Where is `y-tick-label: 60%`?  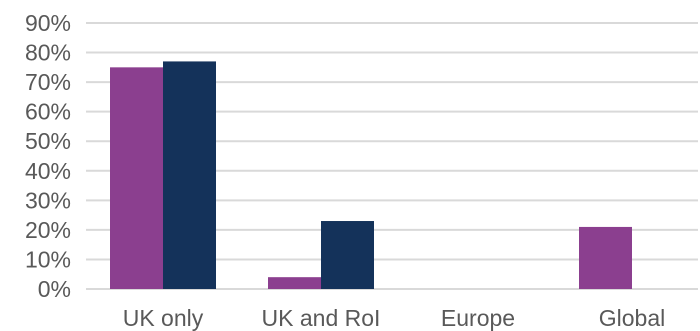
y-tick-label: 60% is located at coordinates (48, 112).